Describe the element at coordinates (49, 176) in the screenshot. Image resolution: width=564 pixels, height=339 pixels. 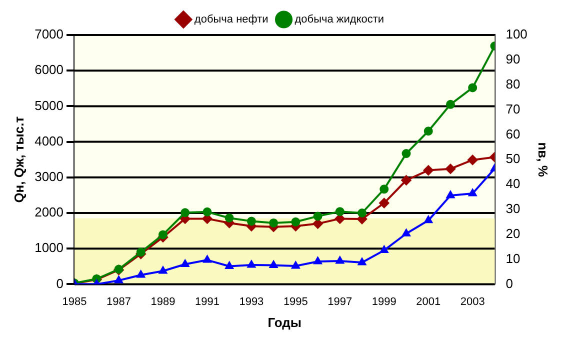
I see `y-tick-label: 3000` at that location.